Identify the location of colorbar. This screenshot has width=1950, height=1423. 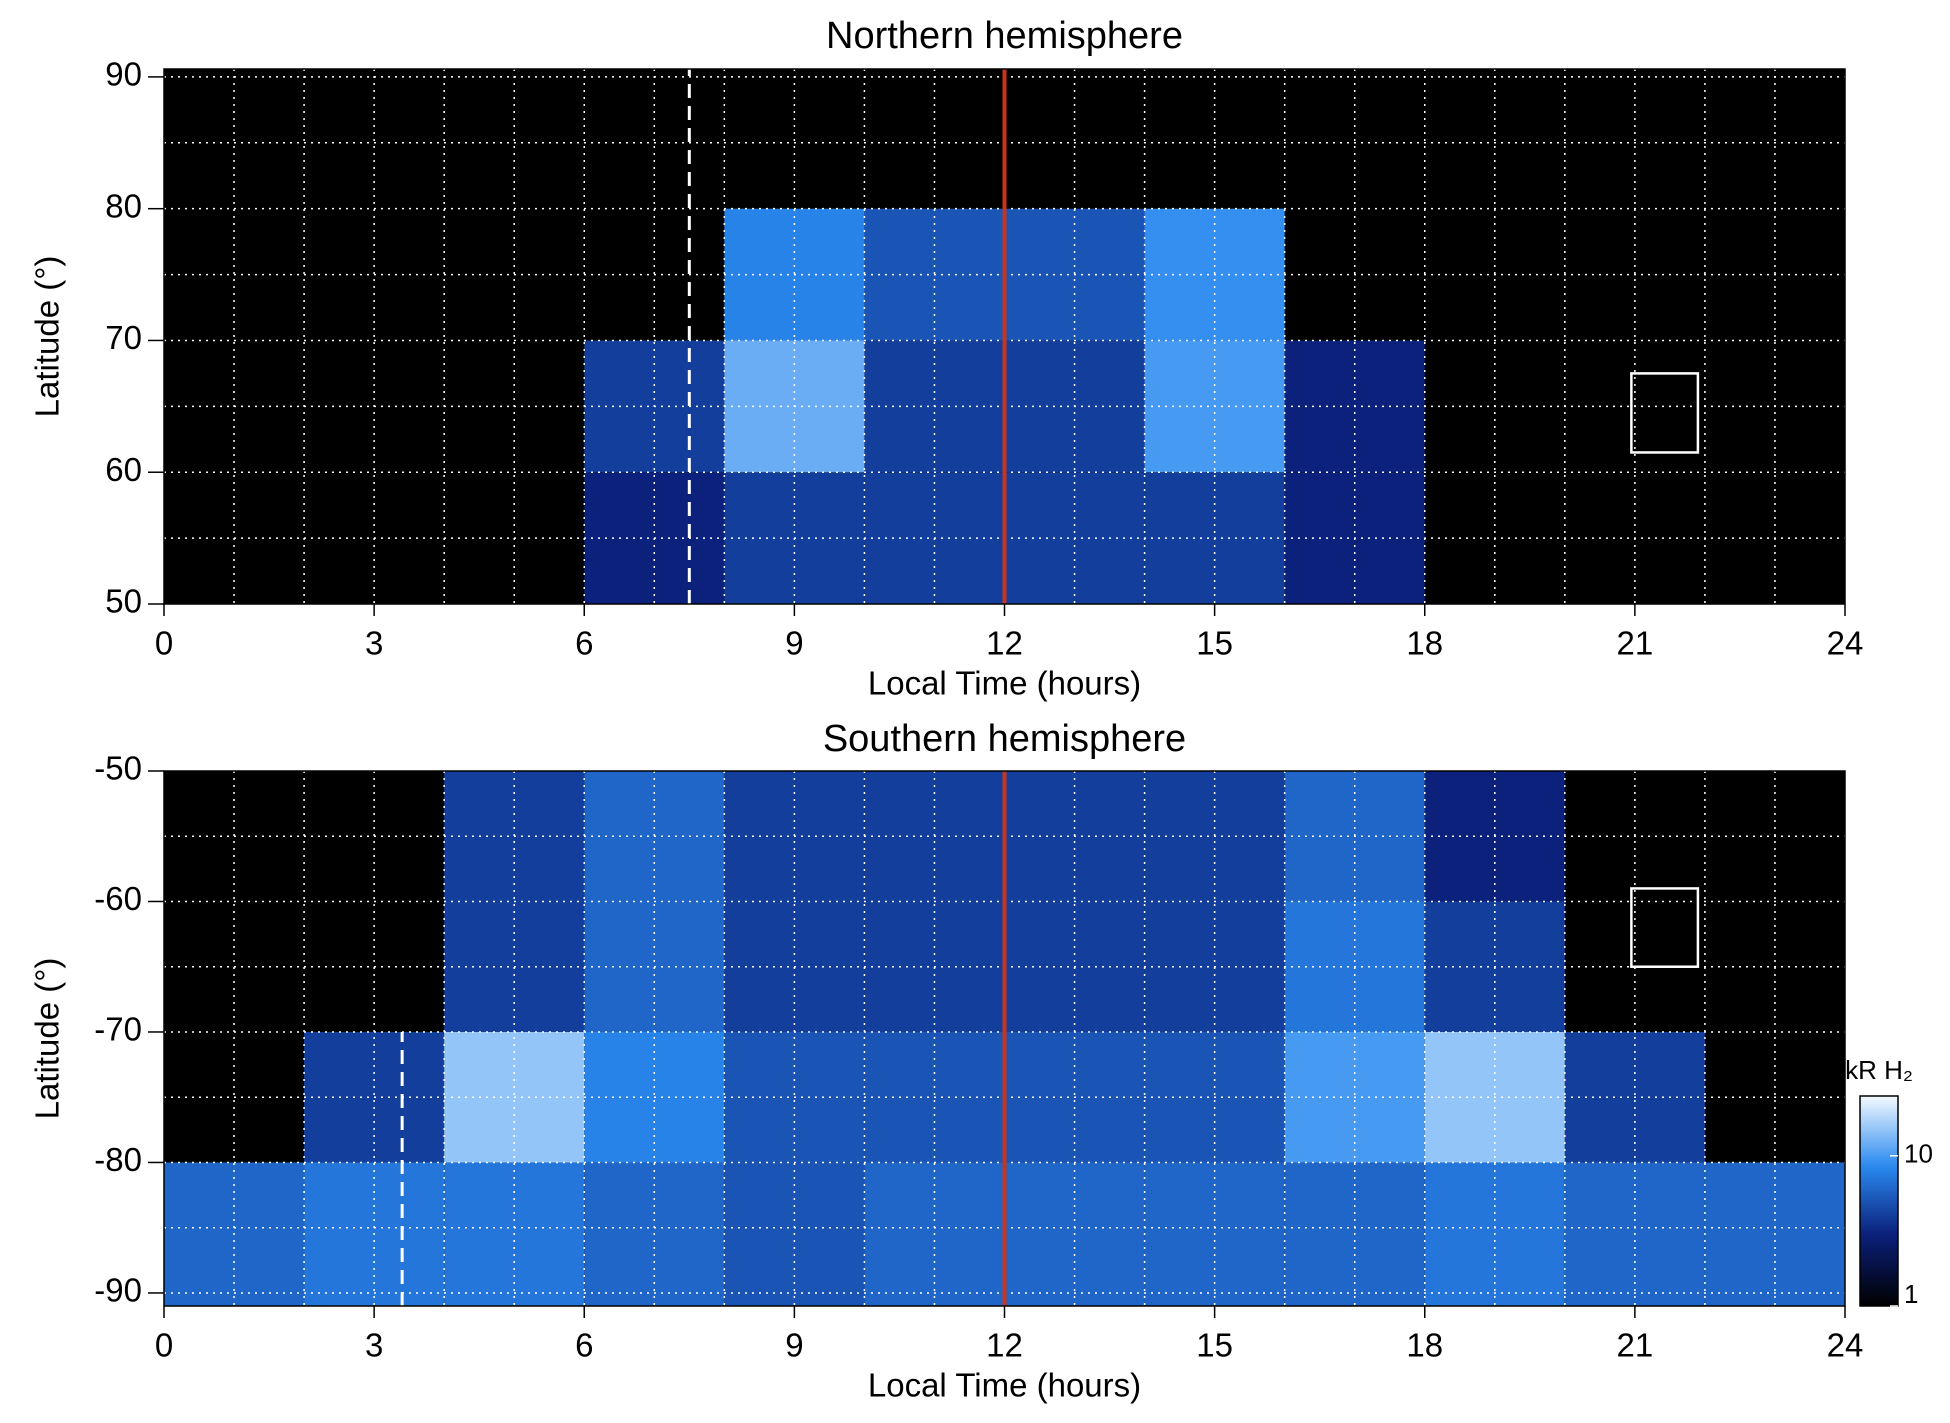
(1879, 1201).